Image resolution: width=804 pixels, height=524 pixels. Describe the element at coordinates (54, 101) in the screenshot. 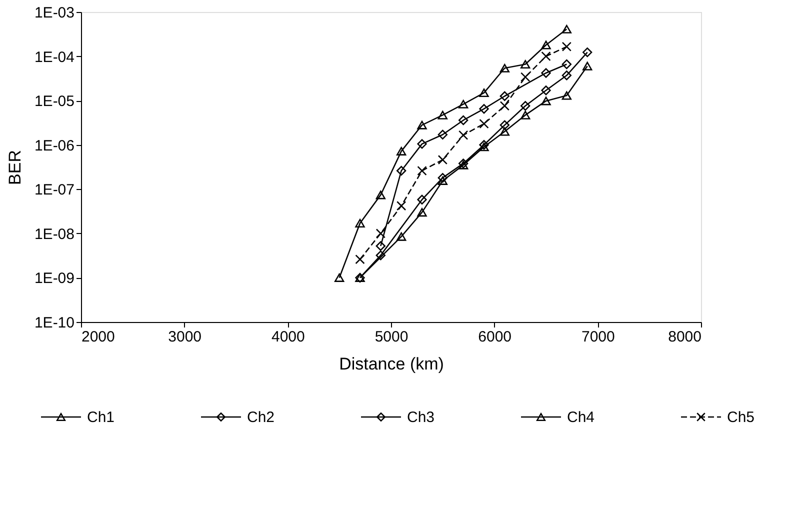

I see `y-tick-label: 1E-05` at that location.